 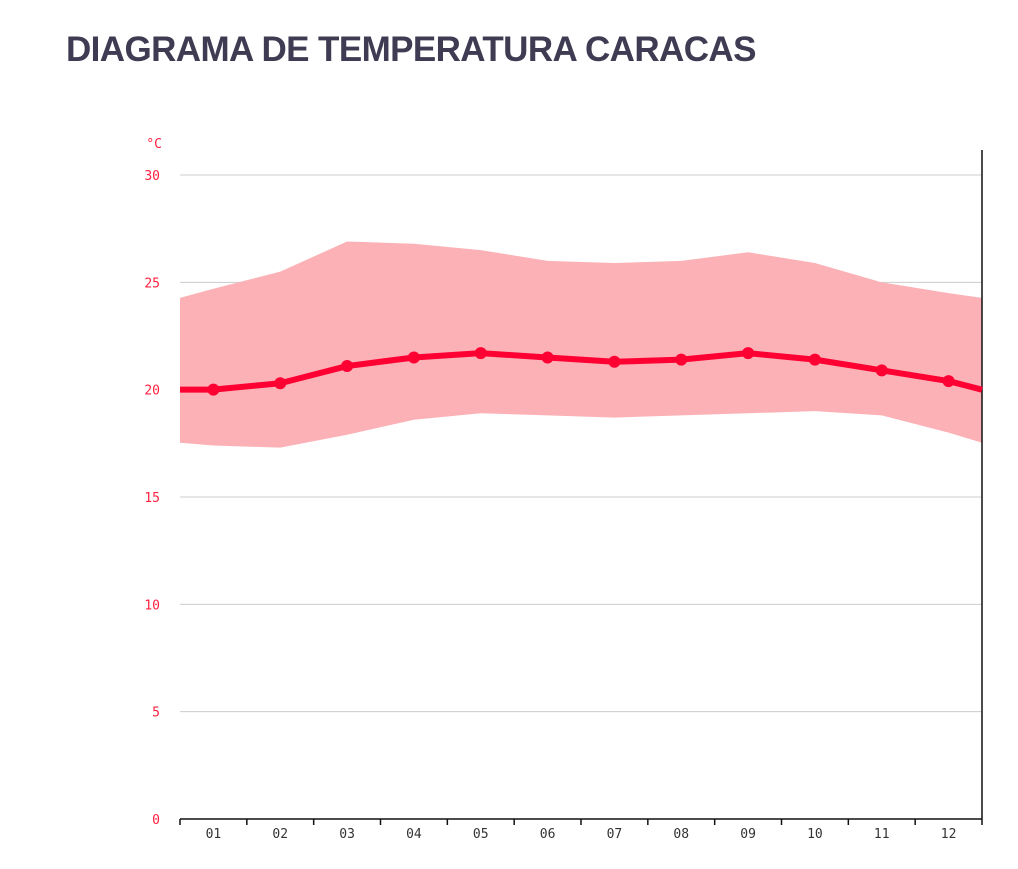 I want to click on y-tick-label-0: 0, so click(x=156, y=820).